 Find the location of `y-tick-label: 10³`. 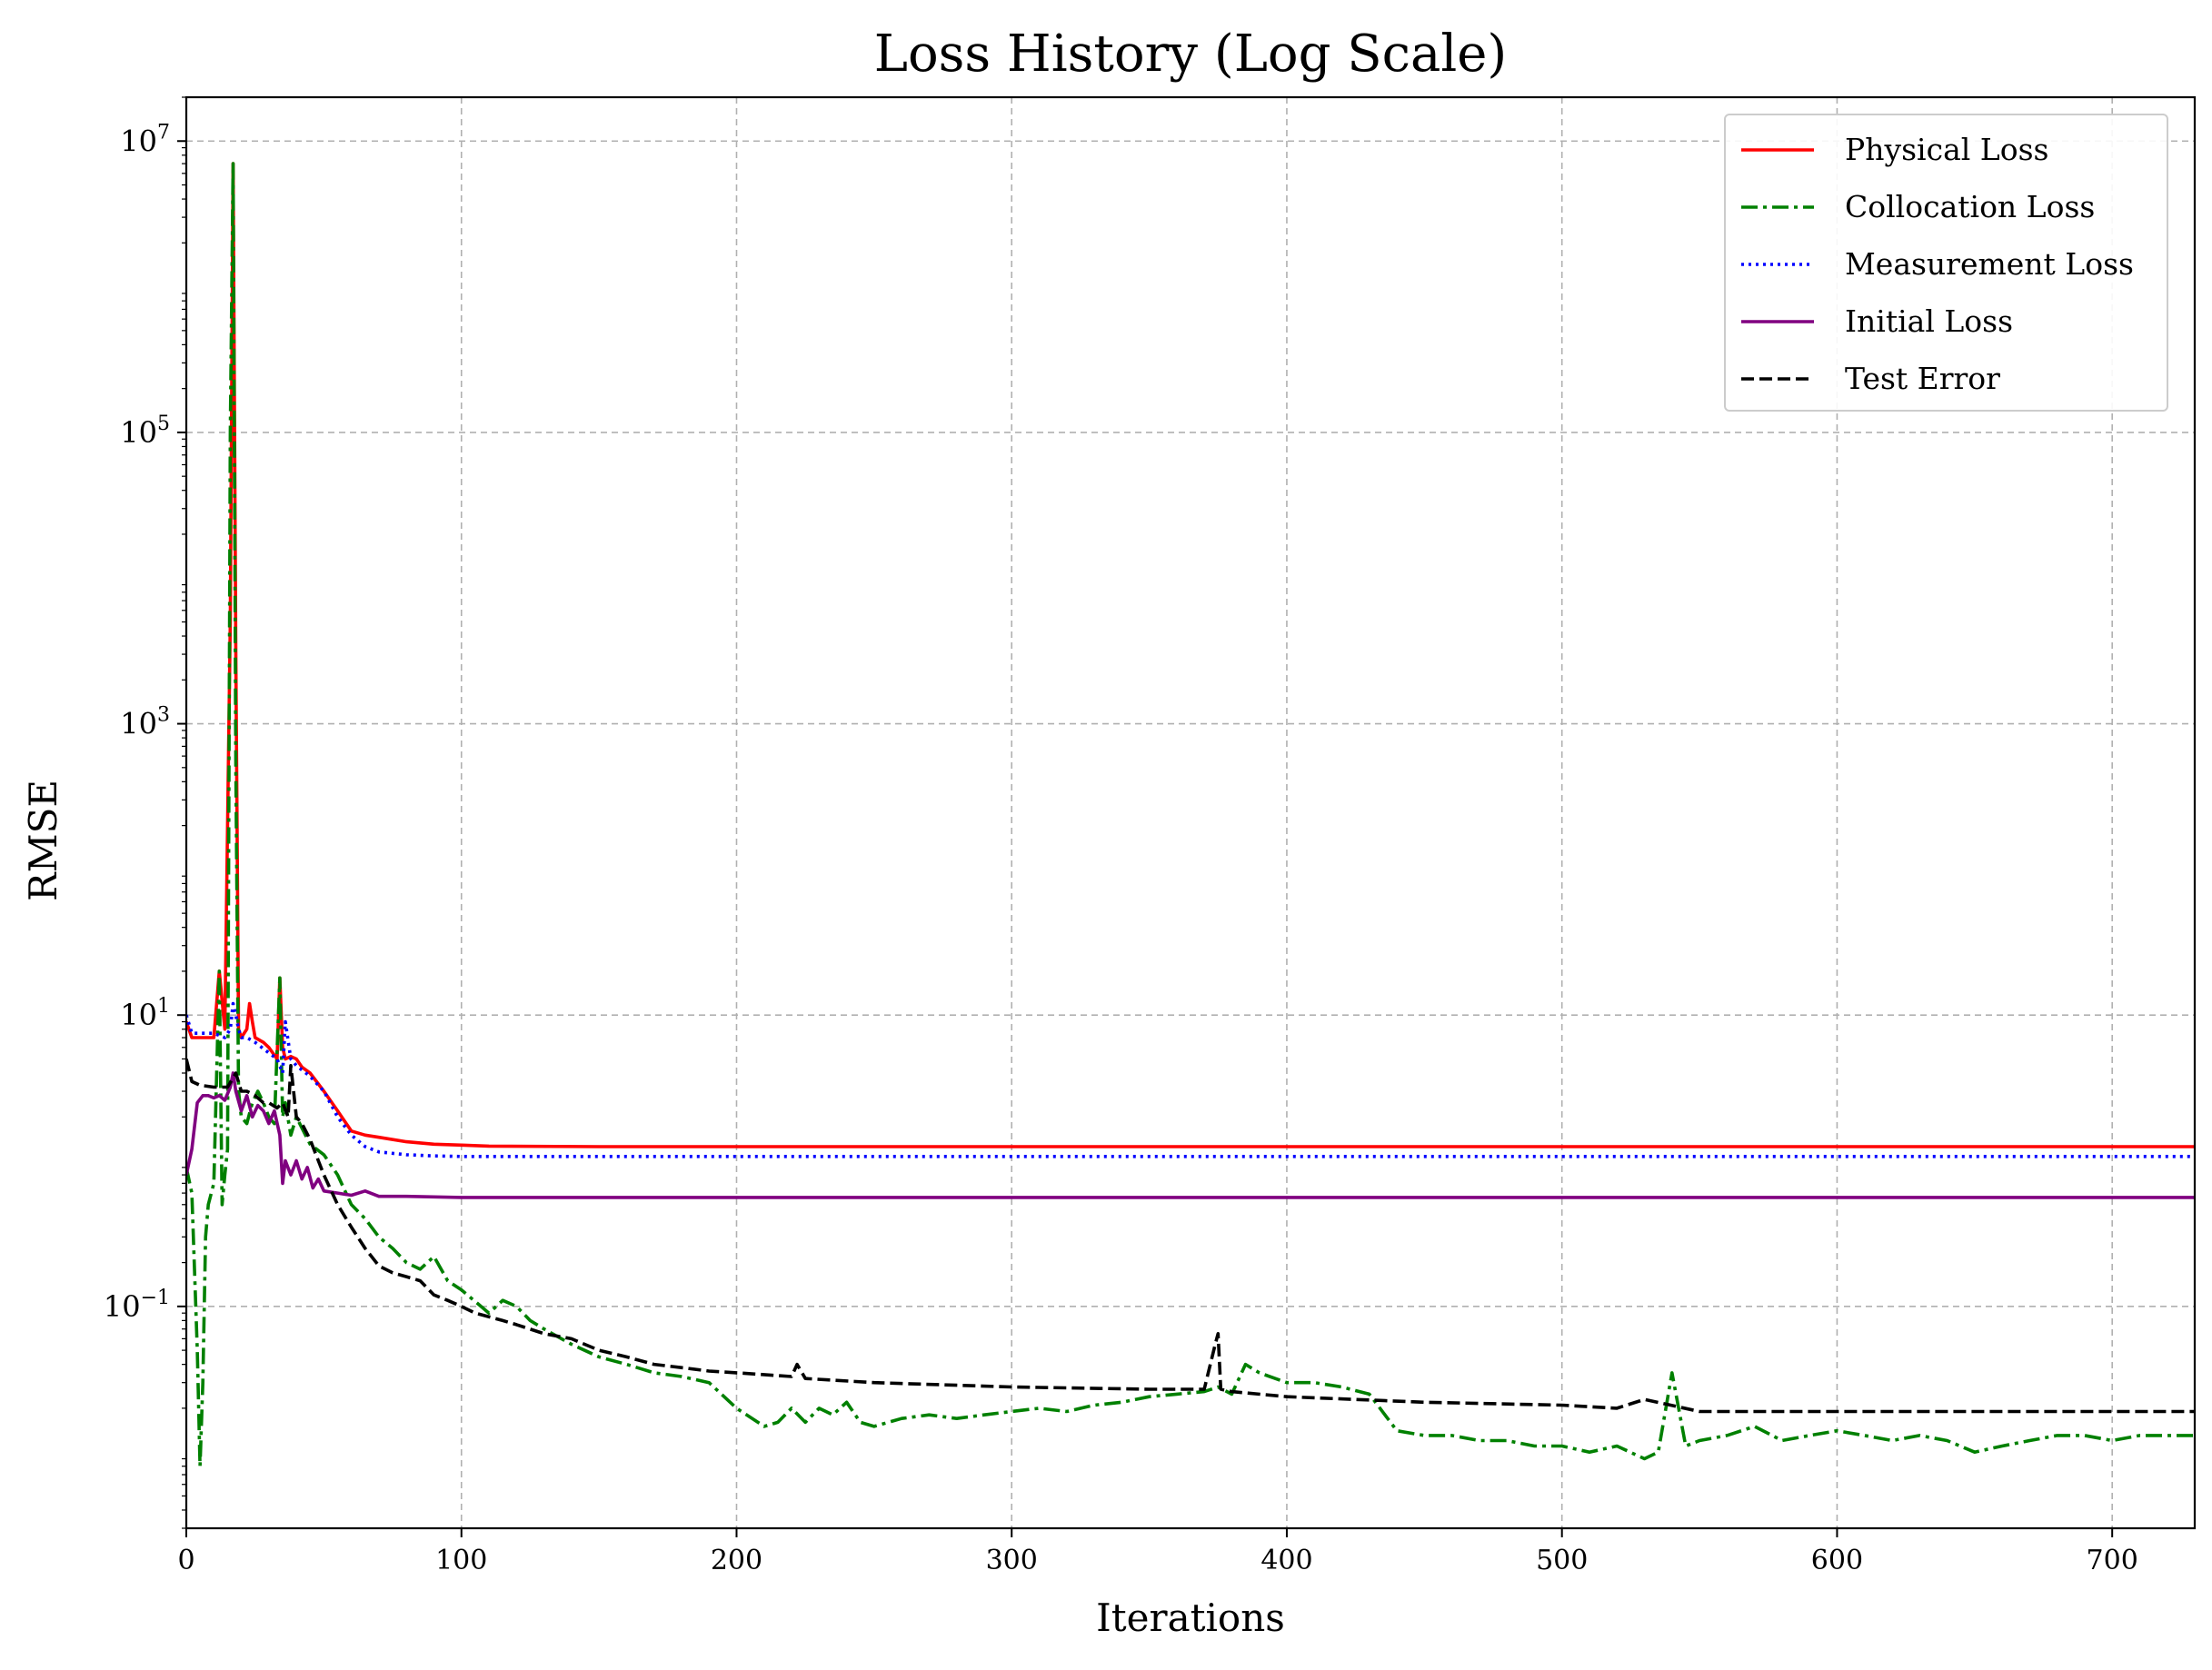

y-tick-label: 10³ is located at coordinates (145, 722).